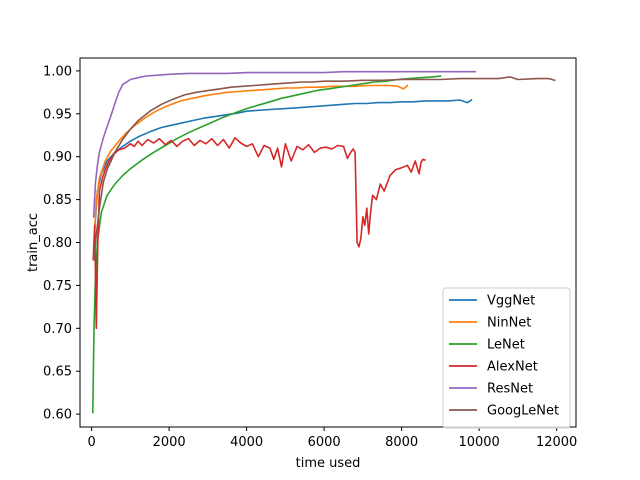  I want to click on y-tick-label: 0.65, so click(57, 372).